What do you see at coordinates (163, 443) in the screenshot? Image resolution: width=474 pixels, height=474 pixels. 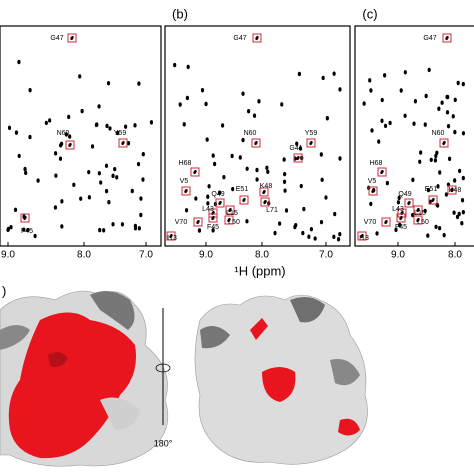 I see `rotation-label: 180°` at bounding box center [163, 443].